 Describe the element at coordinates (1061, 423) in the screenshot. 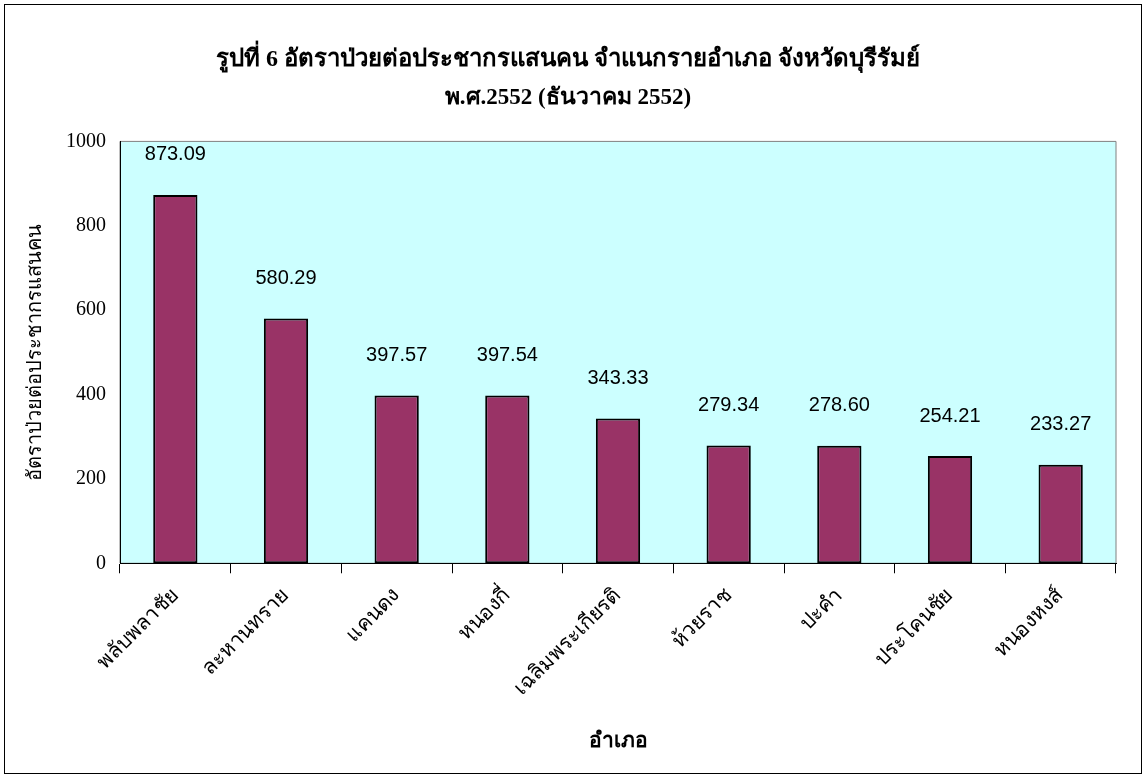

I see `data-label: 233.27` at that location.